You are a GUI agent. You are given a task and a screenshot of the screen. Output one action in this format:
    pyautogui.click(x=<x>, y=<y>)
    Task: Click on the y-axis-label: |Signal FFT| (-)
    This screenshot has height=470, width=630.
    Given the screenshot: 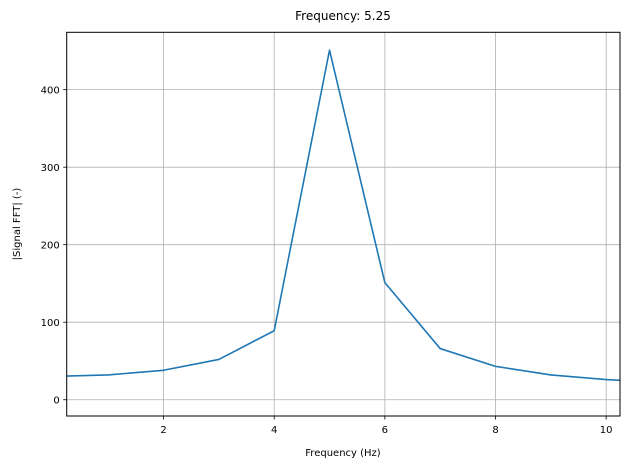 What is the action you would take?
    pyautogui.click(x=17, y=224)
    